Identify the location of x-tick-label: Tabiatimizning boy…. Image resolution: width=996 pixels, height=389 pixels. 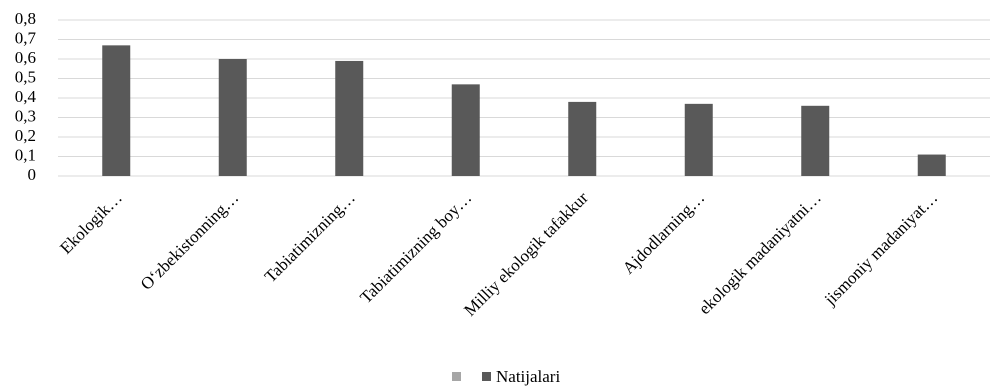
(415, 247).